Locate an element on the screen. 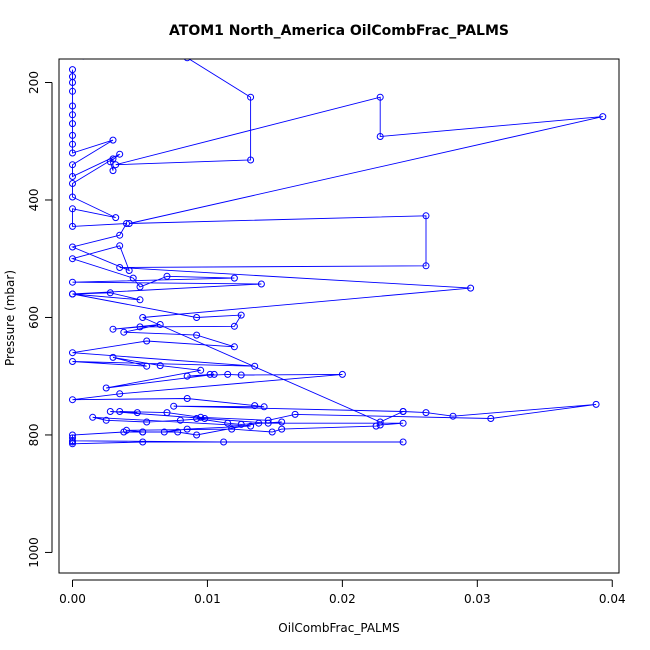  chart-title: ATOM1 North_America OilCombFrac_PALMS is located at coordinates (339, 31).